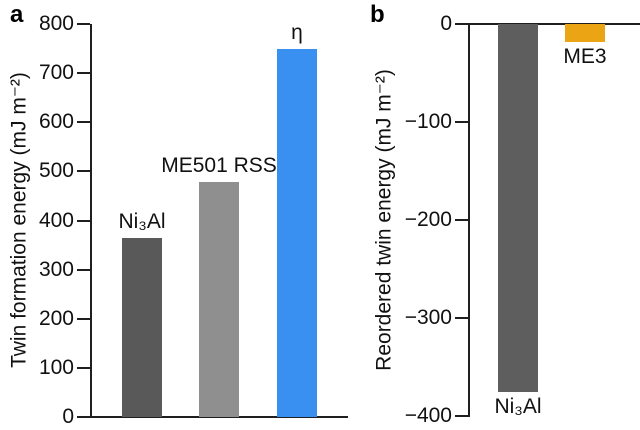 The image size is (640, 430). I want to click on y-tick-label: 500, so click(56, 171).